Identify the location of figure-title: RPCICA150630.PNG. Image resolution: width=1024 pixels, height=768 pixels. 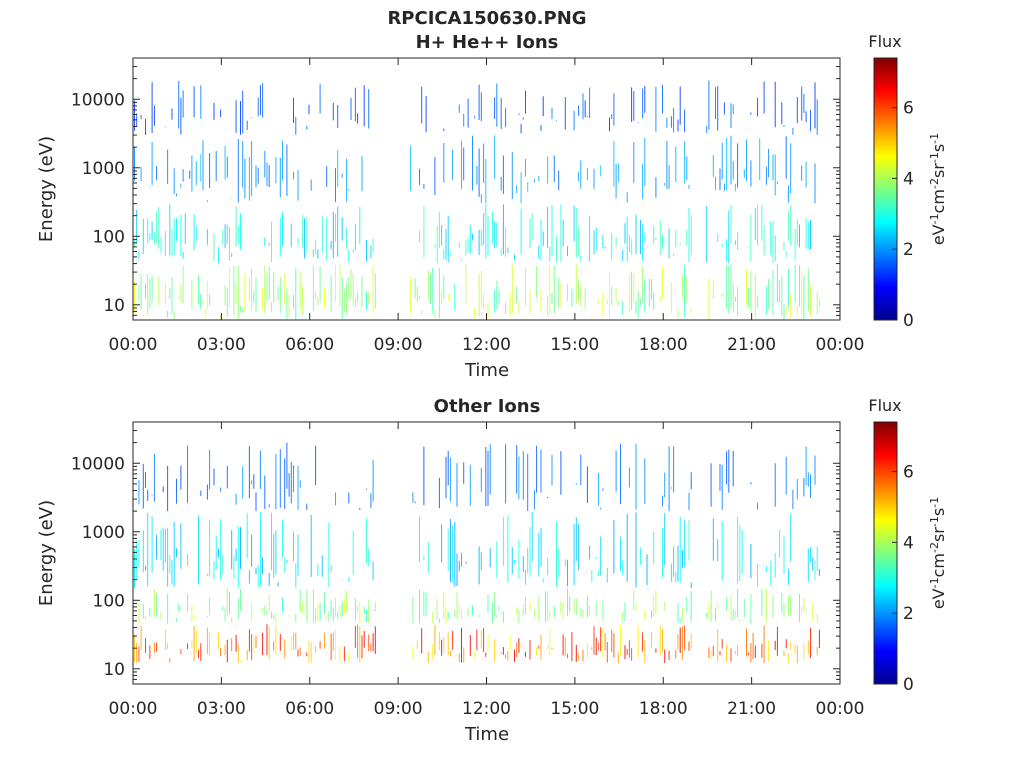
(486, 18).